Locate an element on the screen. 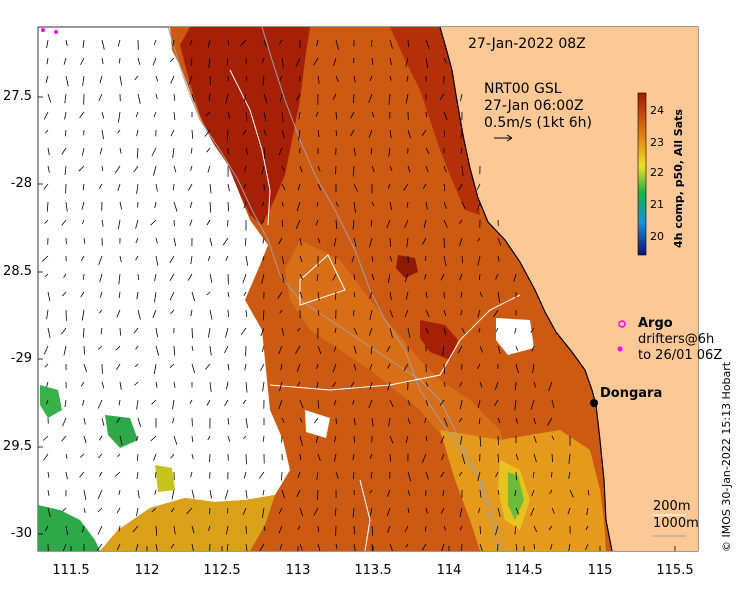 Image resolution: width=740 pixels, height=592 pixels. argo-legend-marker is located at coordinates (622, 324).